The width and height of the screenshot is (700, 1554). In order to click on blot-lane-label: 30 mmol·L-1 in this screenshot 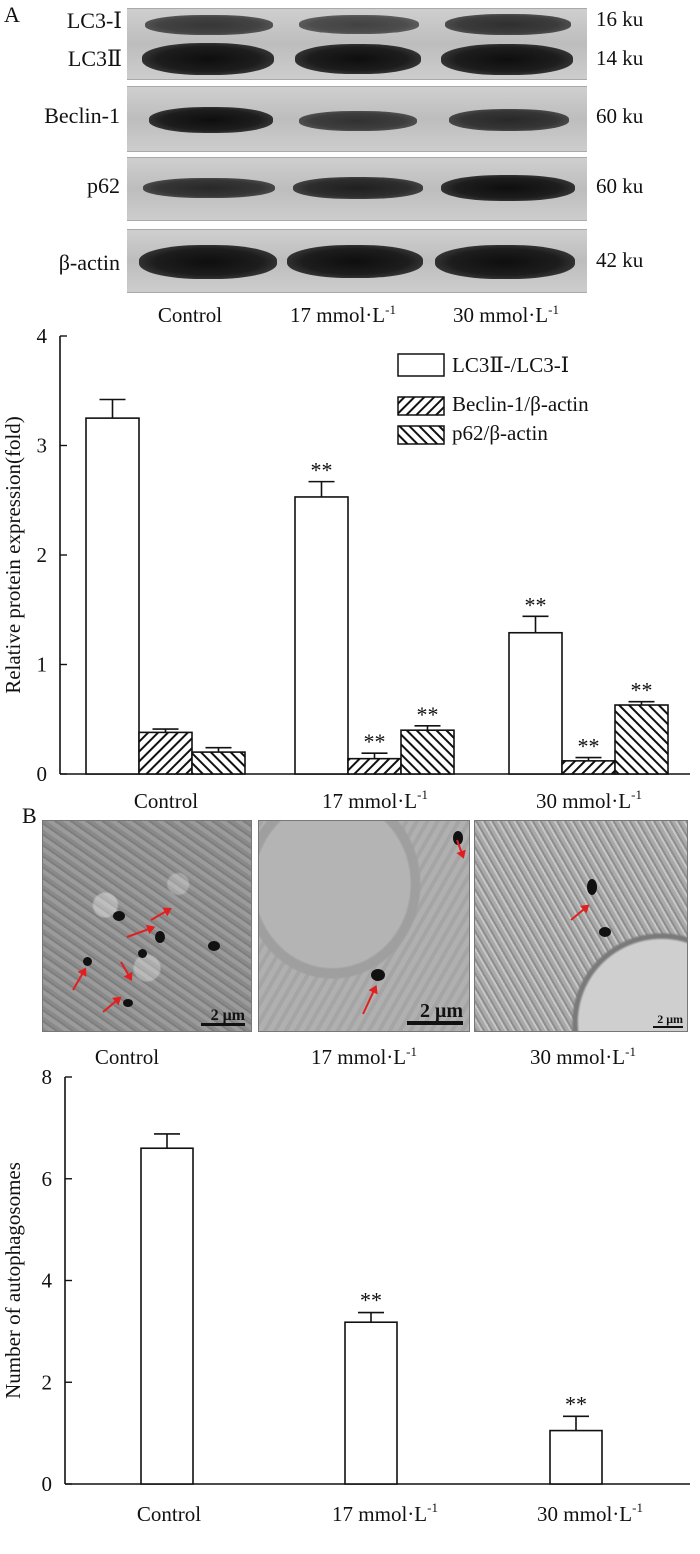, I will do `click(506, 314)`.